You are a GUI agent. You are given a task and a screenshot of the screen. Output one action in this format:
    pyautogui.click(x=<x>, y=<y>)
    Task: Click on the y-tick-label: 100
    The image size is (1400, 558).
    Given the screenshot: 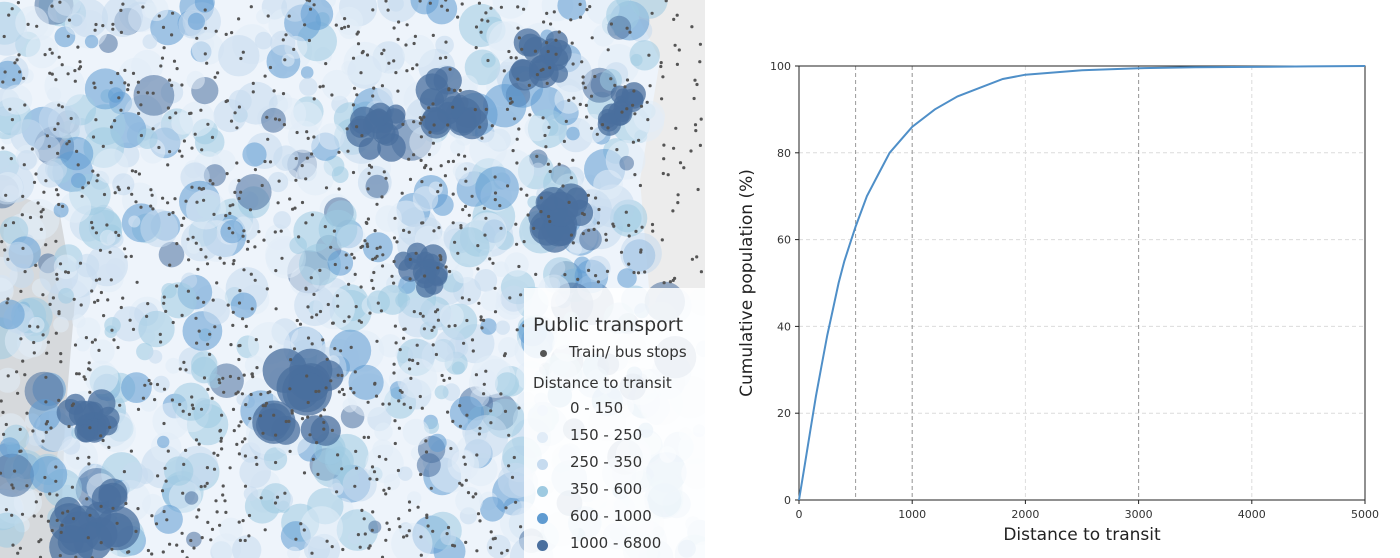 What is the action you would take?
    pyautogui.click(x=780, y=66)
    